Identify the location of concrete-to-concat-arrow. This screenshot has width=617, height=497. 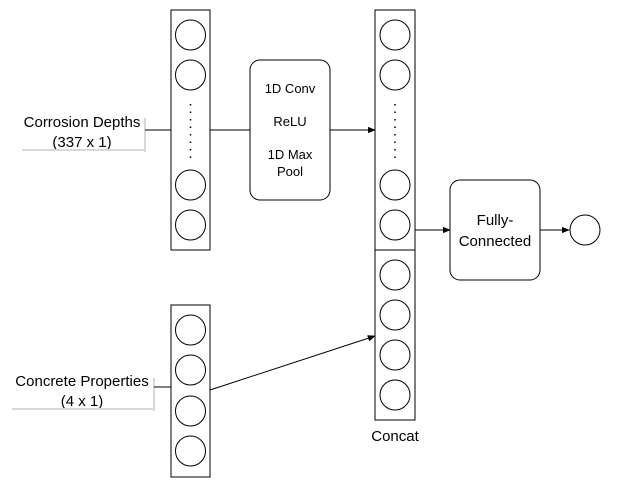
(292, 363).